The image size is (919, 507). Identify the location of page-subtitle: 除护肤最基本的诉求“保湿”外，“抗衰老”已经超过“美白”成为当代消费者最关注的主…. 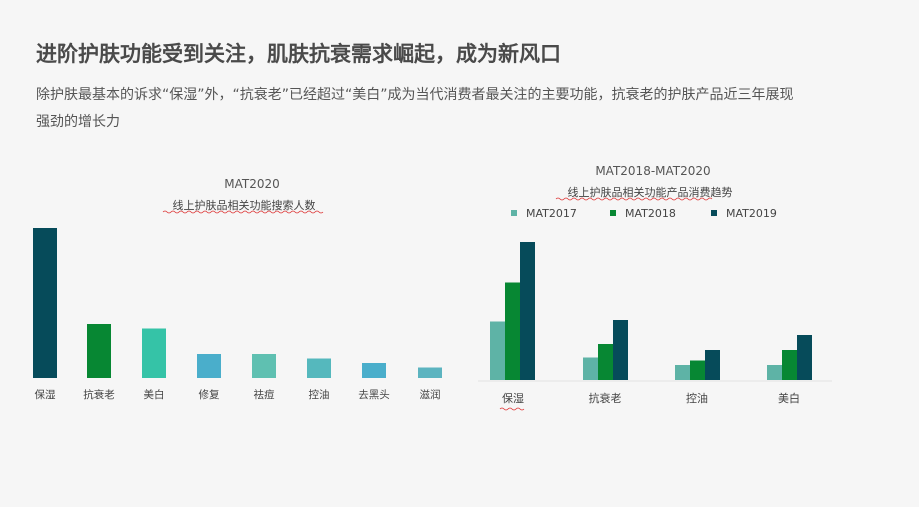
(415, 108).